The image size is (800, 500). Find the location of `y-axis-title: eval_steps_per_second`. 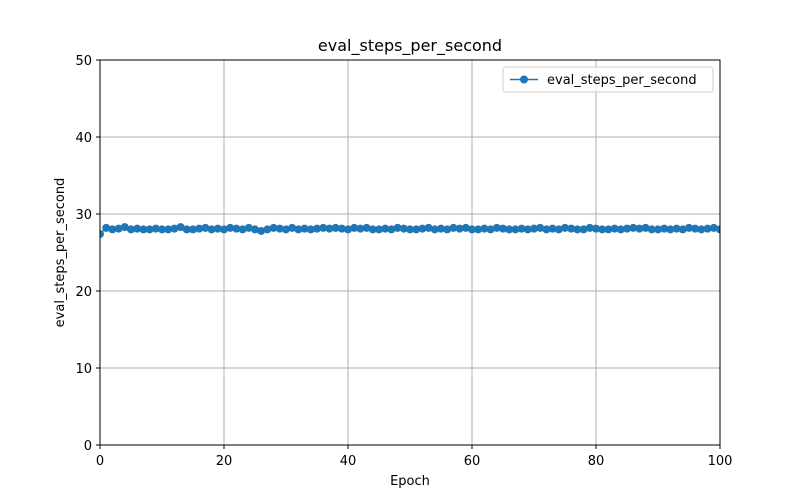

y-axis-title: eval_steps_per_second is located at coordinates (60, 253).